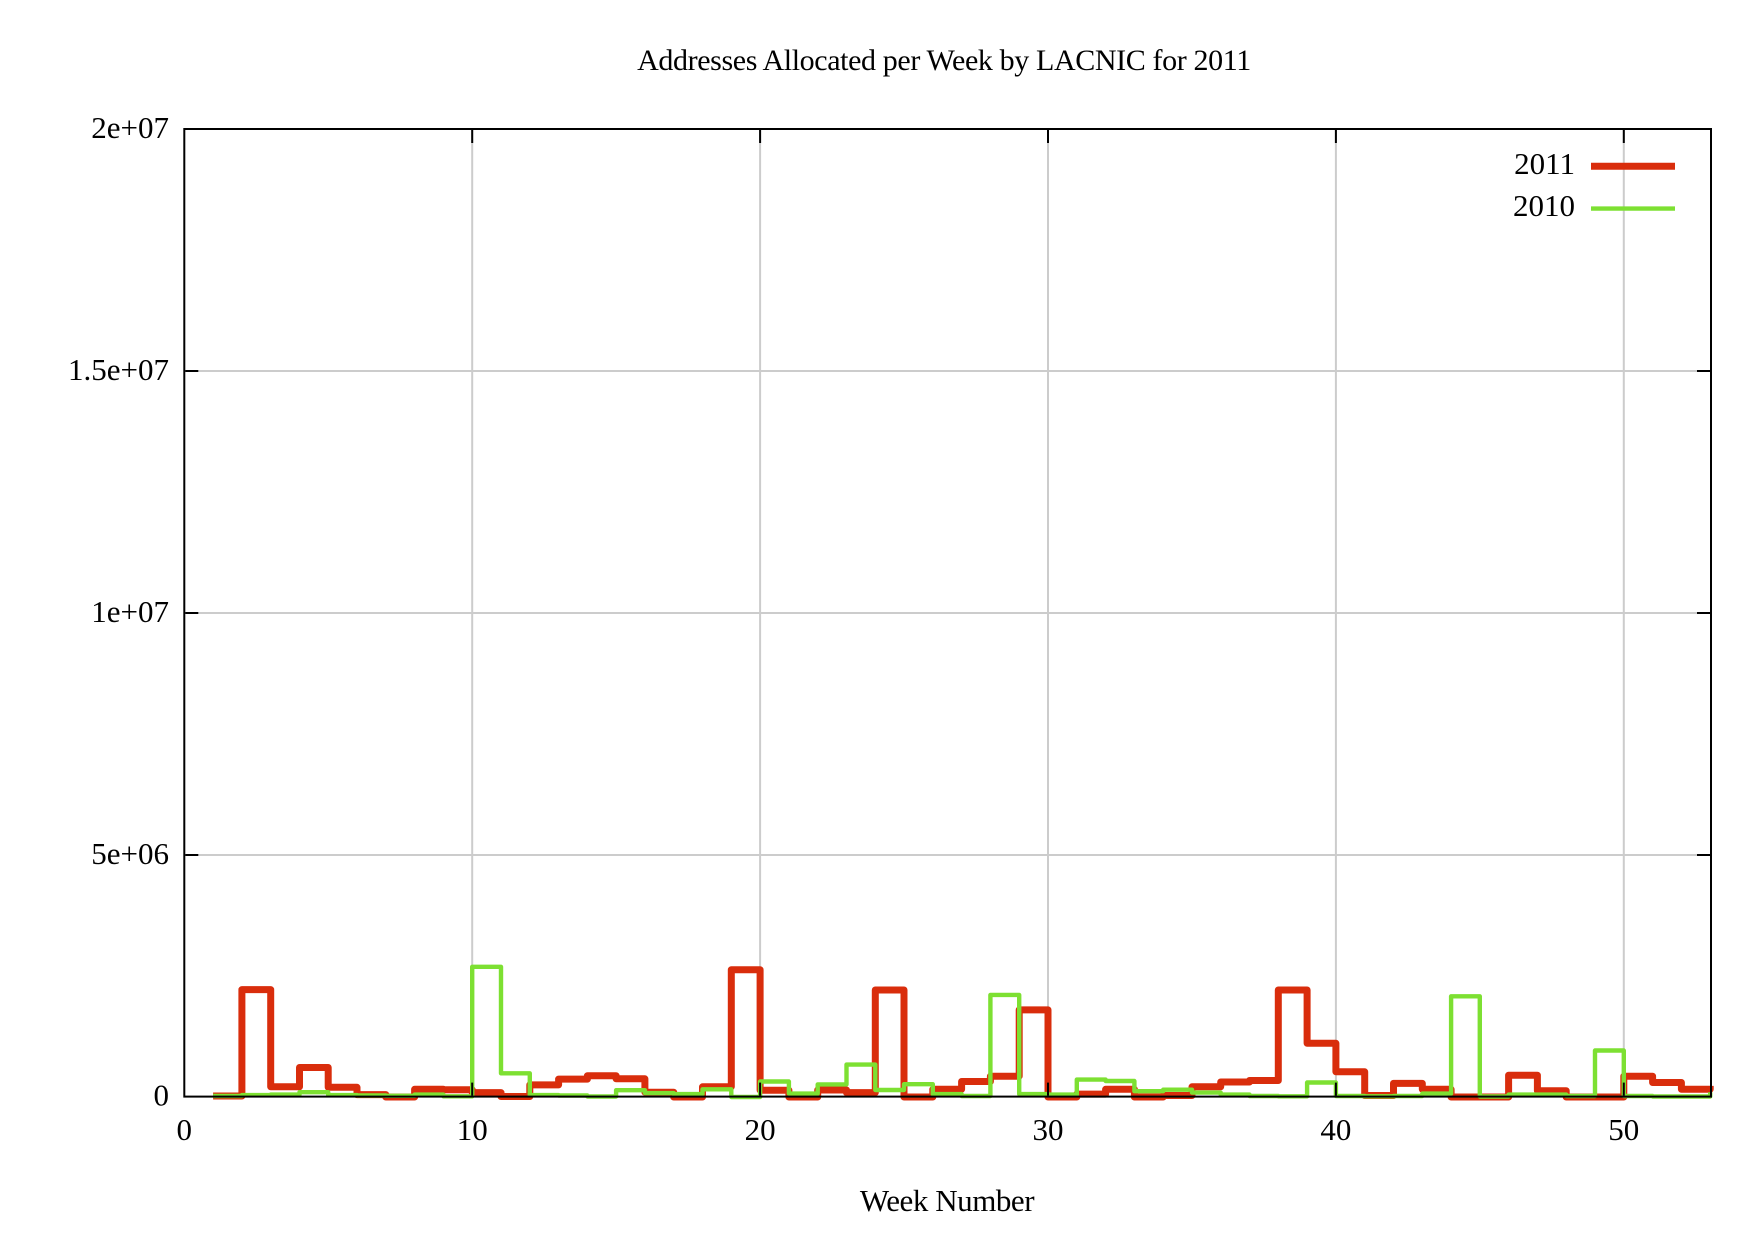 The image size is (1762, 1242). I want to click on svg-text: 2011, so click(1544, 163).